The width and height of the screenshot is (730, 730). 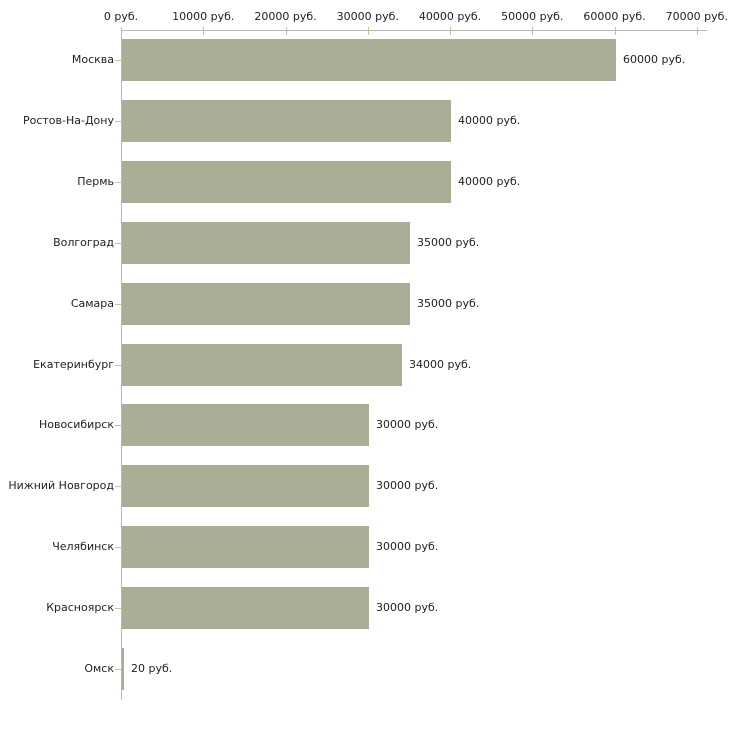 I want to click on category-label: Омск, so click(x=99, y=668).